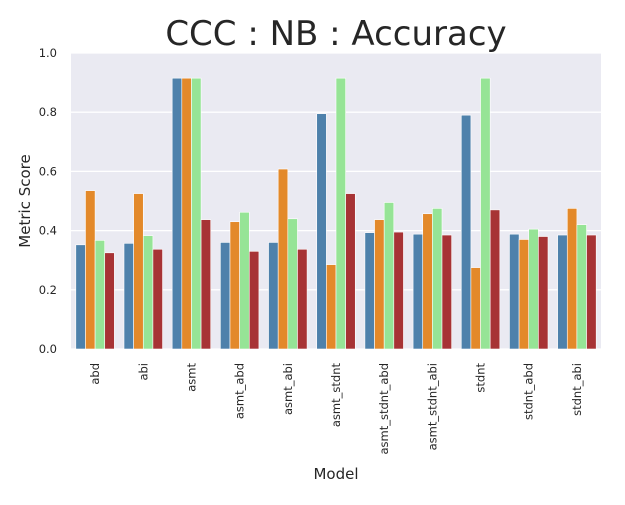  Describe the element at coordinates (191, 377) in the screenshot. I see `x-tick-label: asmt` at that location.